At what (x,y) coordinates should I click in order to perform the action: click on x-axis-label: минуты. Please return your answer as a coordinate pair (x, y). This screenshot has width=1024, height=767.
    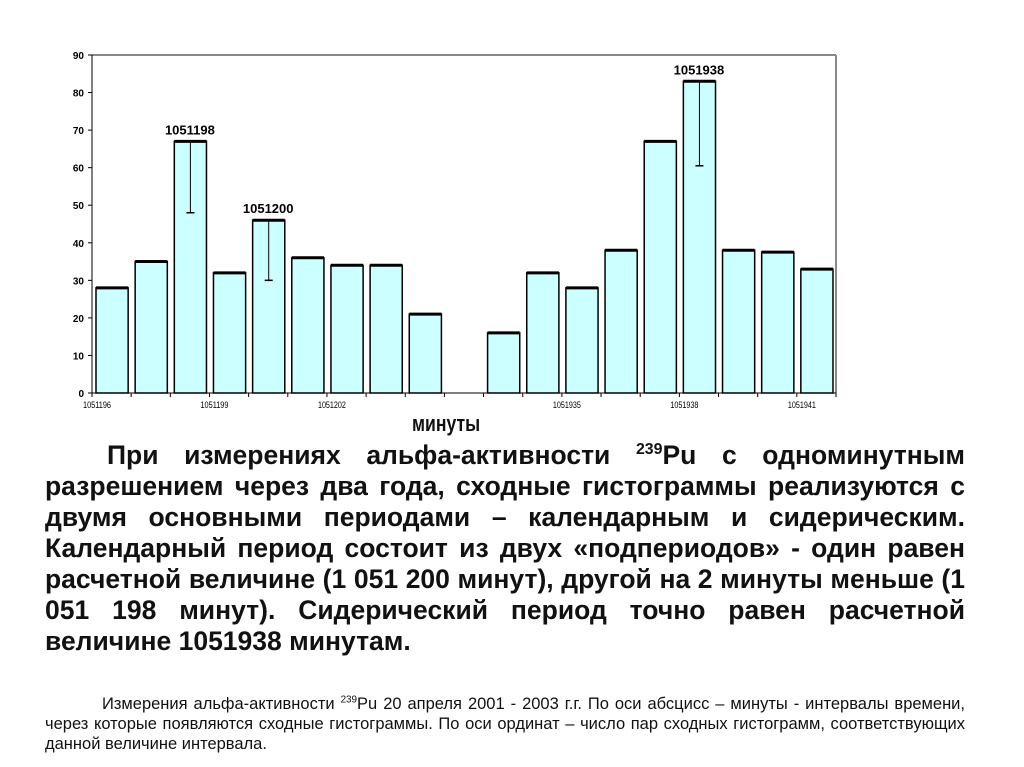
    Looking at the image, I should click on (446, 423).